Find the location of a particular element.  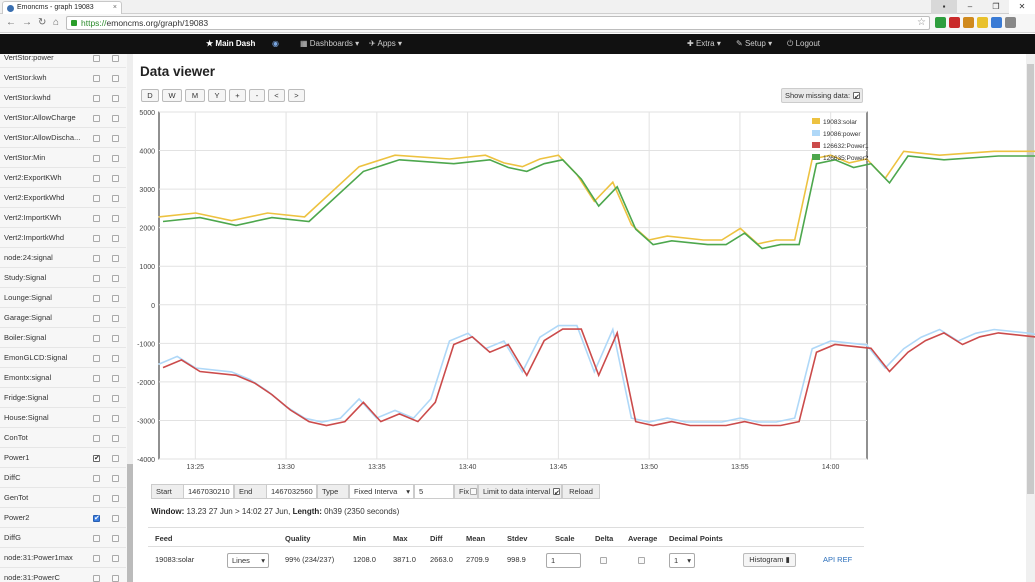

back-icon: ← is located at coordinates (11, 22).